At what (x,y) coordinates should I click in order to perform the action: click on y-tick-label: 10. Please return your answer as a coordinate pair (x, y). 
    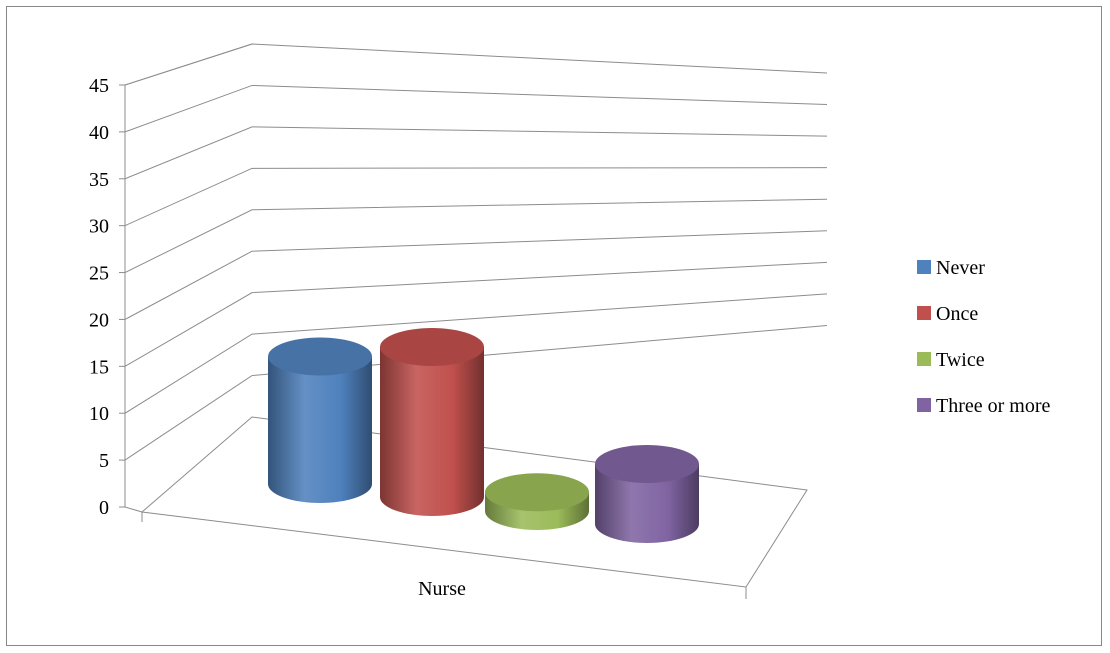
    Looking at the image, I should click on (99, 414).